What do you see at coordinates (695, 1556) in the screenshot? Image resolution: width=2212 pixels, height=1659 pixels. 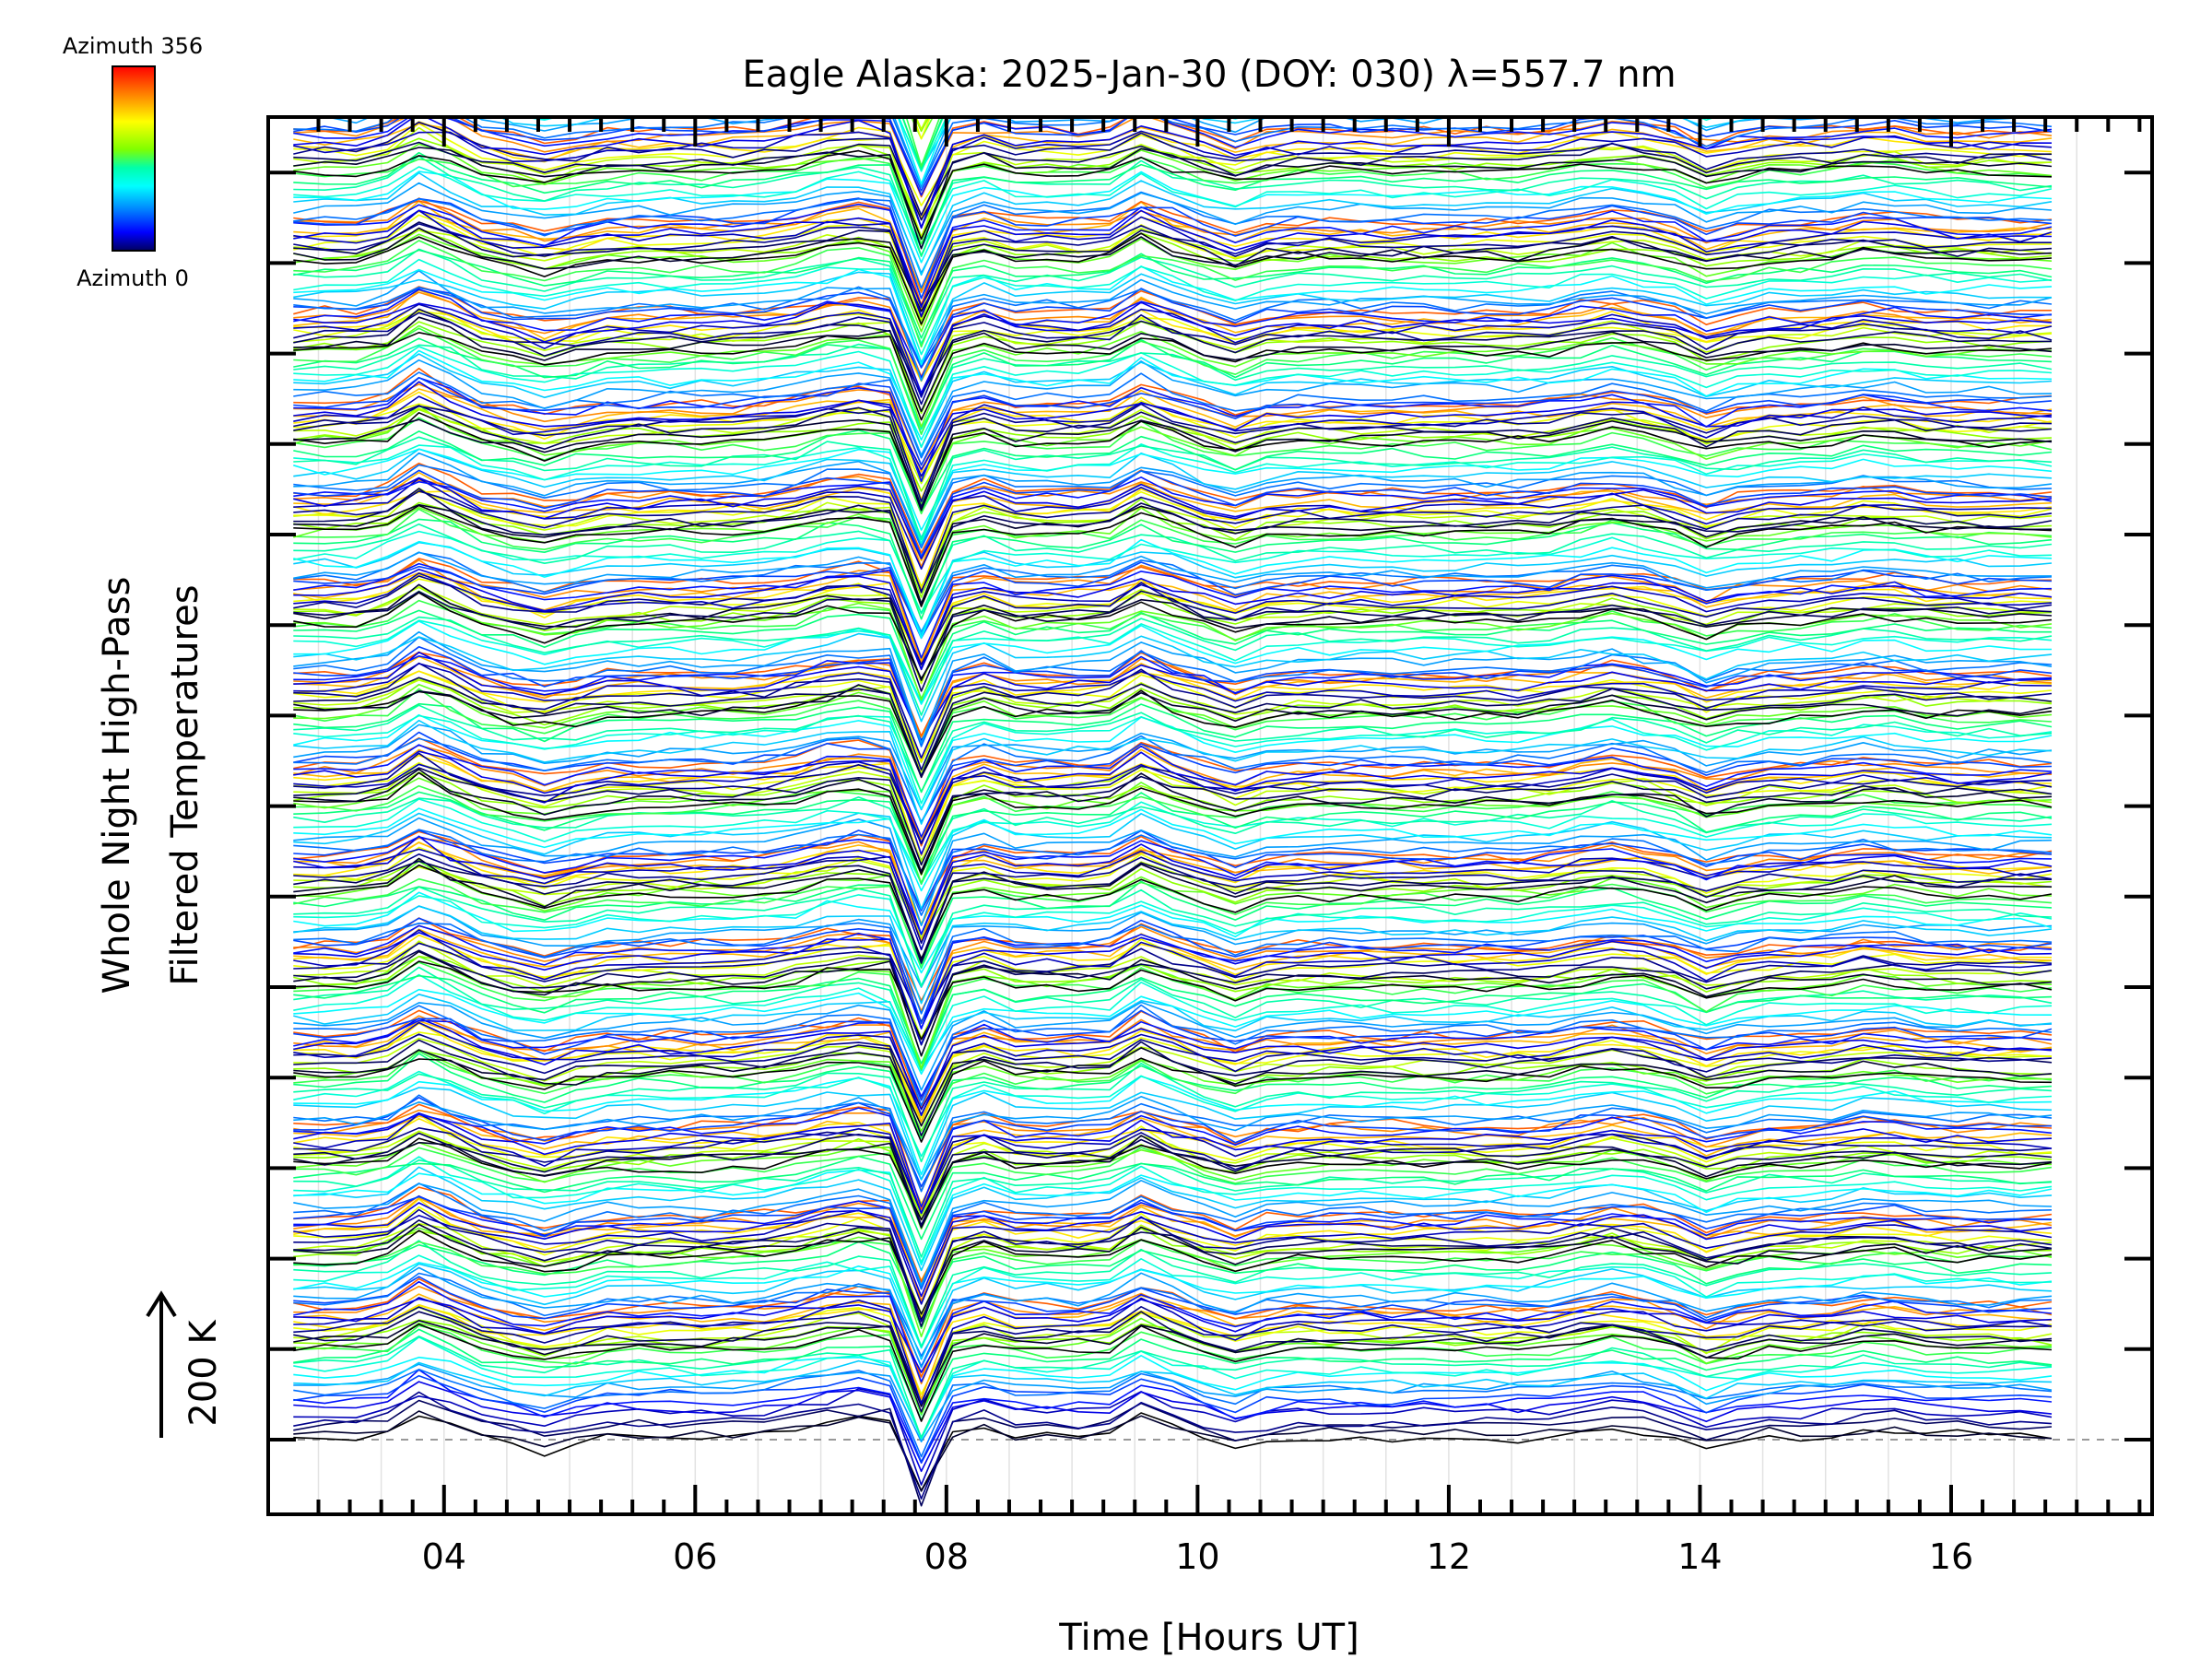 I see `x-tick-label: 06` at bounding box center [695, 1556].